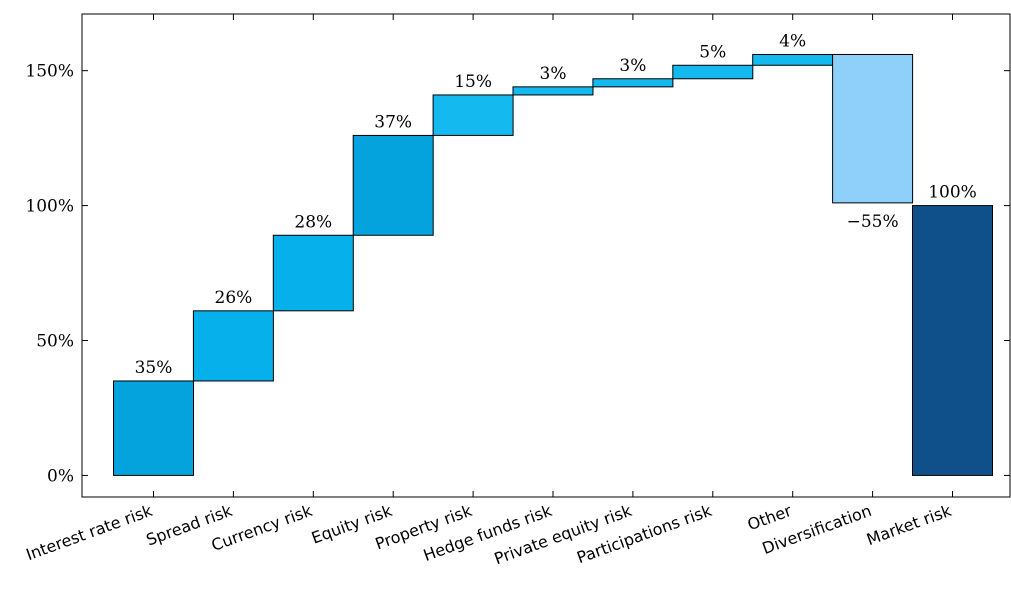 This screenshot has width=1011, height=589. Describe the element at coordinates (313, 222) in the screenshot. I see `data-label: 28%` at that location.